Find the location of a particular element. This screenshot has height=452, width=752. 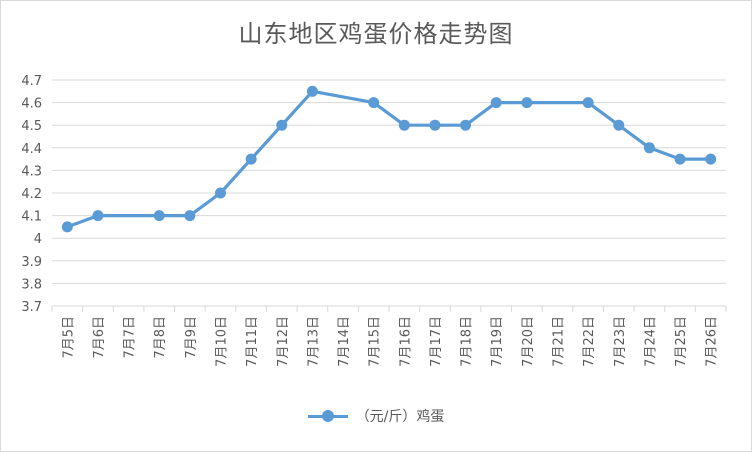

x-tick-label: 7月15日 is located at coordinates (375, 341).